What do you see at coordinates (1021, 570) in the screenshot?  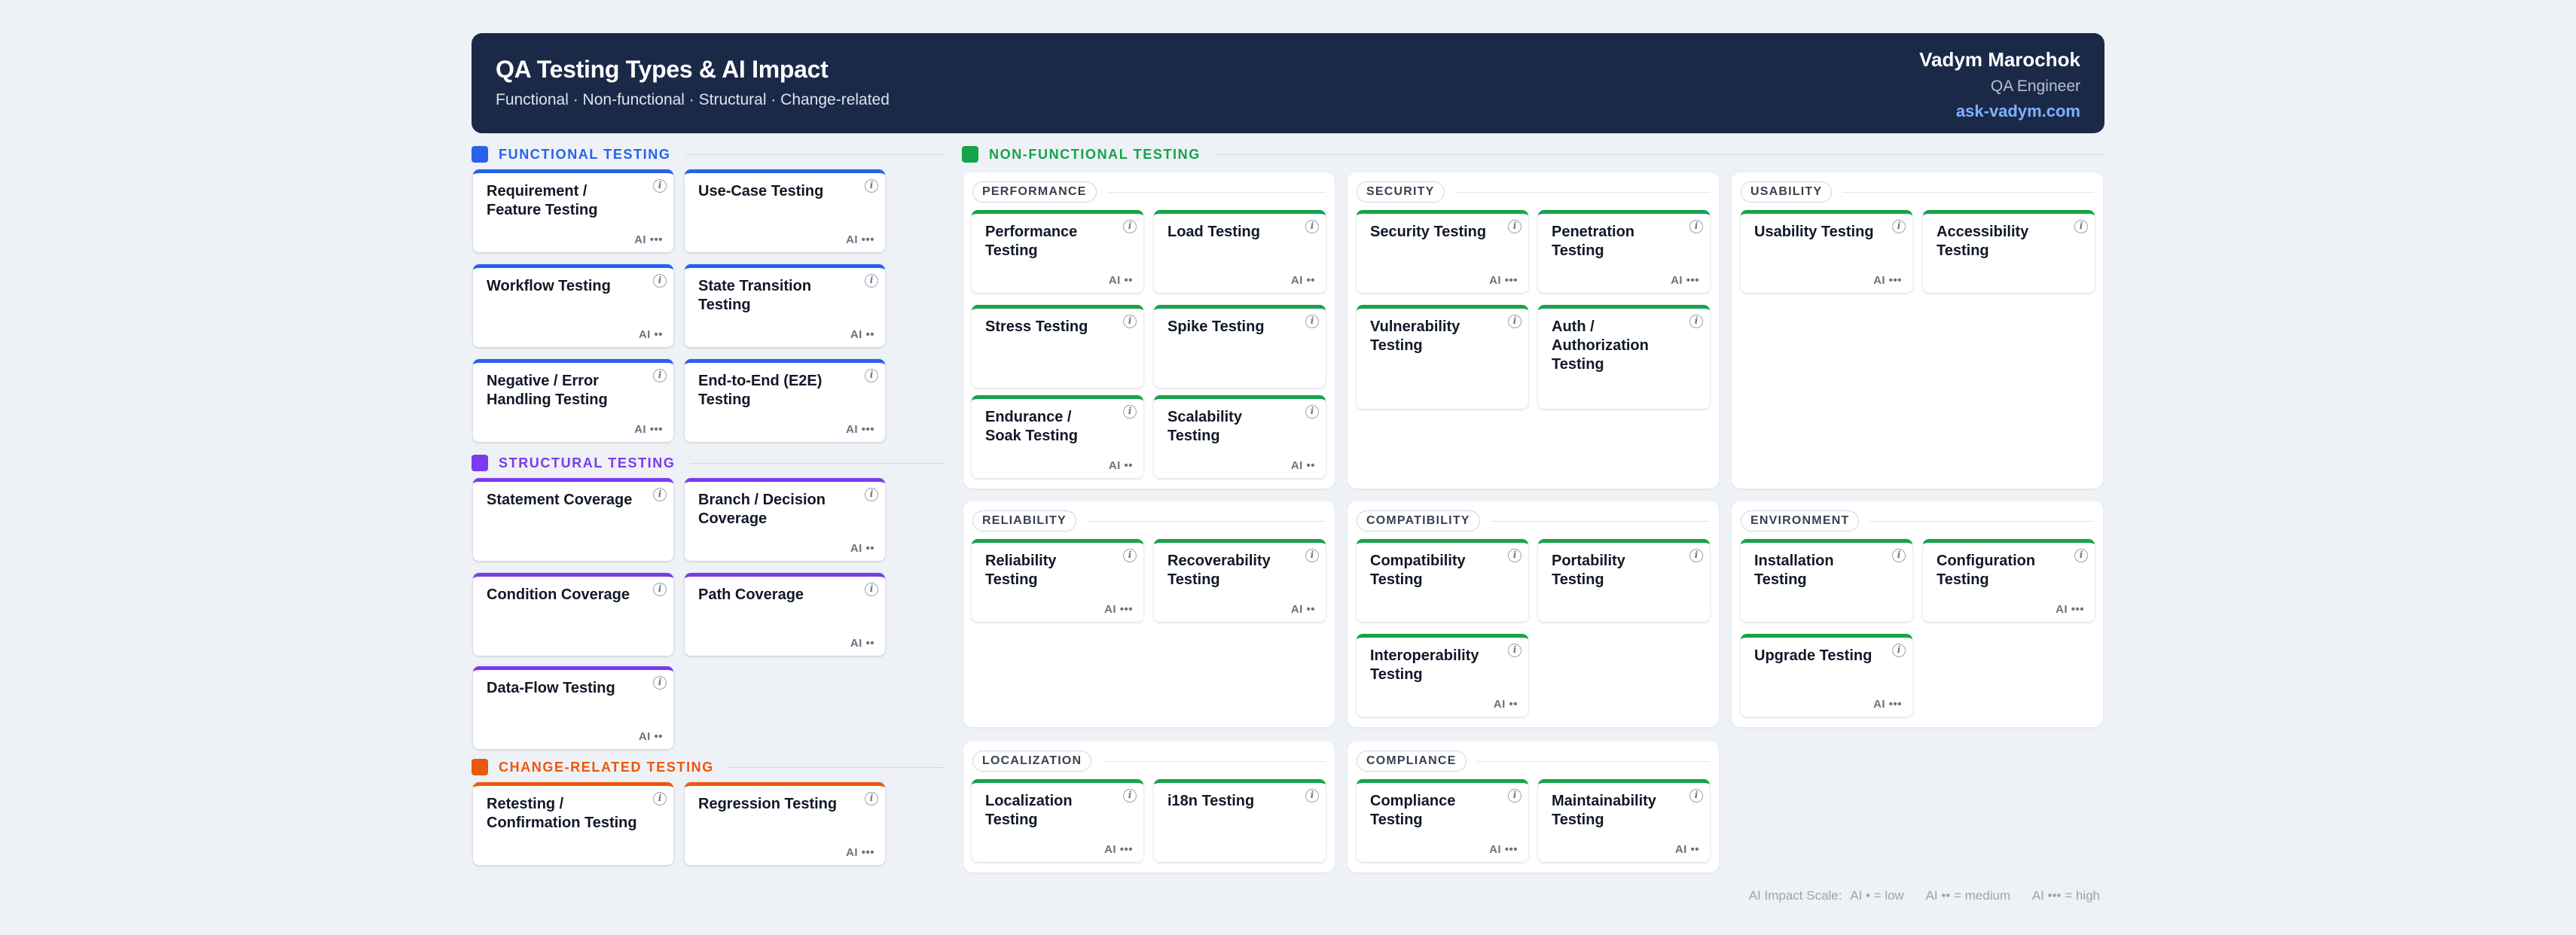 I see `card-title: Reliability Testing` at bounding box center [1021, 570].